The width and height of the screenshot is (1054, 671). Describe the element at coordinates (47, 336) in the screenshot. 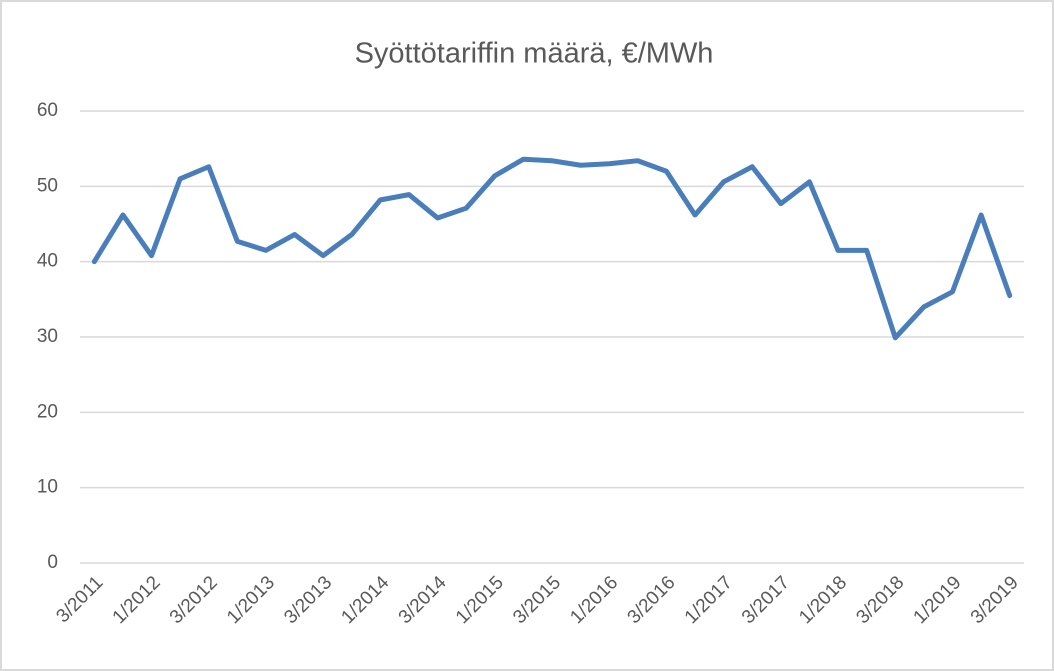

I see `y-tick-label: 30` at that location.